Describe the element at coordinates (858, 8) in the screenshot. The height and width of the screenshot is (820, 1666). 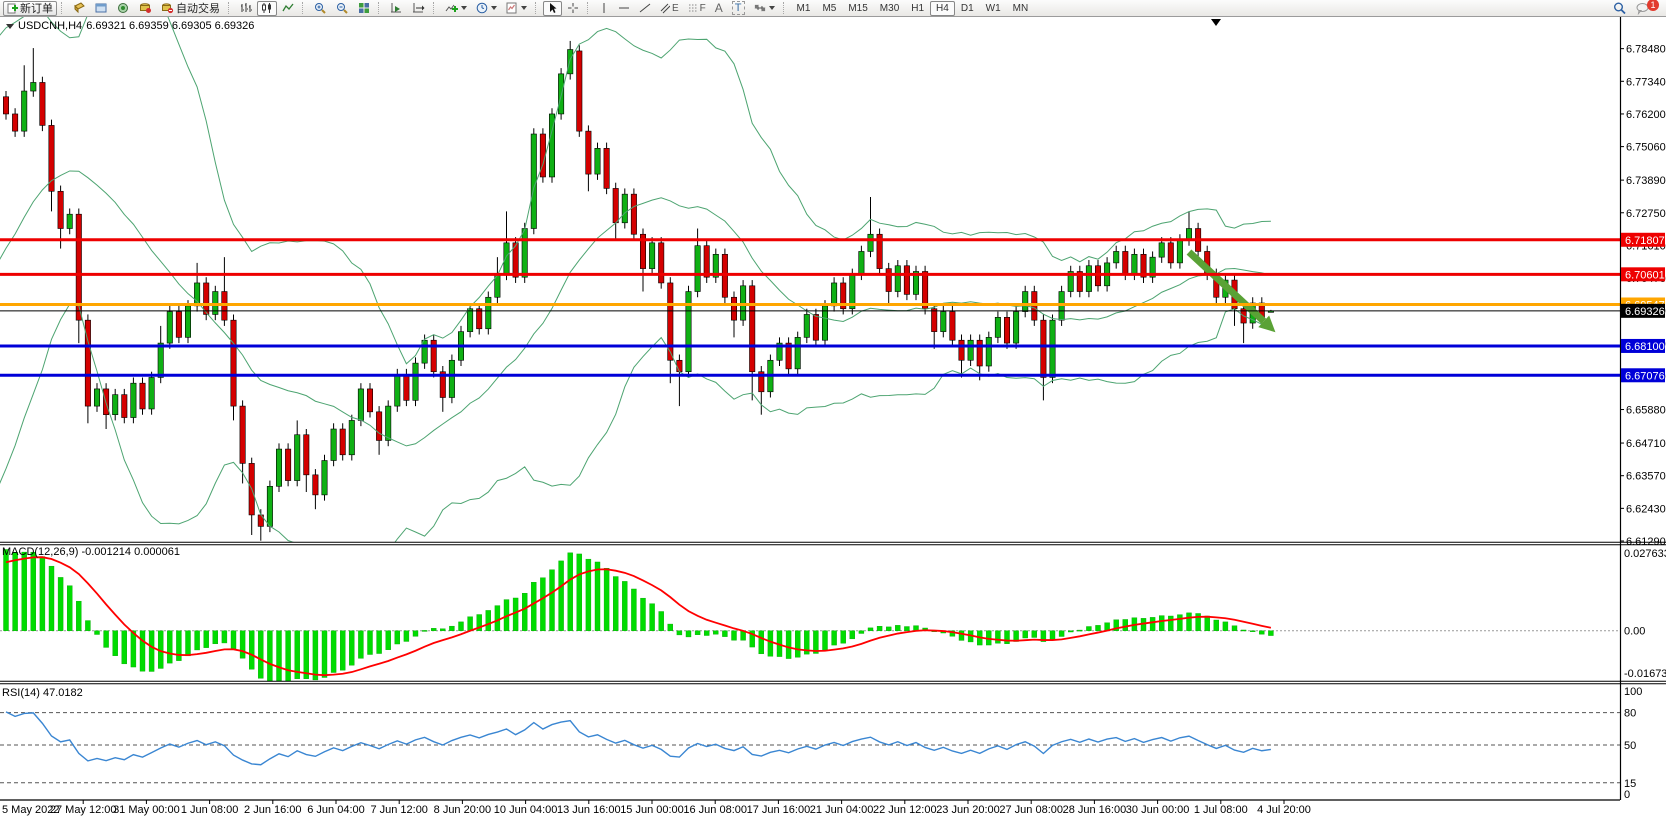
I see `tab-timeframe-m15: M15` at that location.